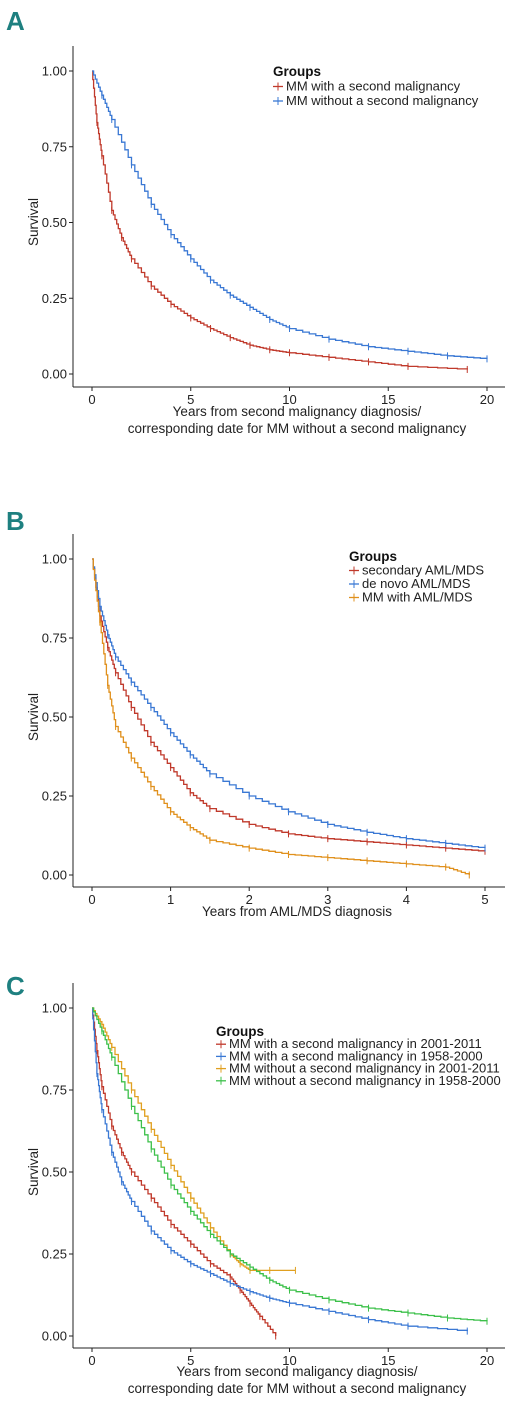 Image resolution: width=518 pixels, height=1423 pixels. Describe the element at coordinates (487, 399) in the screenshot. I see `panel-a-x-tick-label: 20` at that location.